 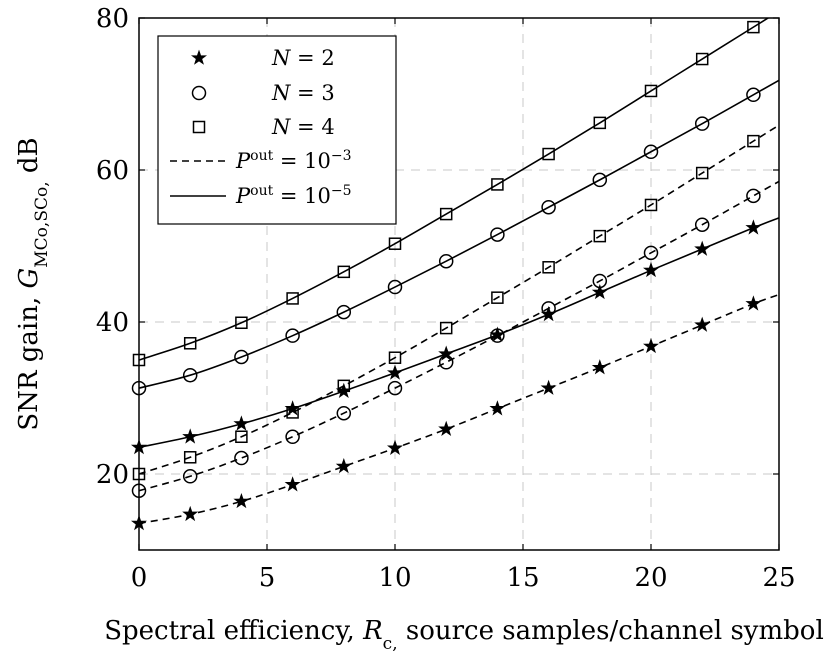 What do you see at coordinates (267, 578) in the screenshot?
I see `x-tick-label: 5` at bounding box center [267, 578].